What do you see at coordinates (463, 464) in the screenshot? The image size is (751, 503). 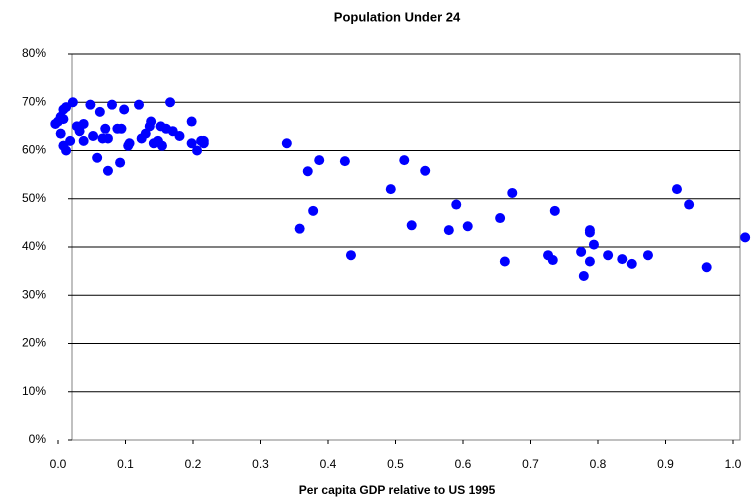 I see `x-tick-label: 0.6` at bounding box center [463, 464].